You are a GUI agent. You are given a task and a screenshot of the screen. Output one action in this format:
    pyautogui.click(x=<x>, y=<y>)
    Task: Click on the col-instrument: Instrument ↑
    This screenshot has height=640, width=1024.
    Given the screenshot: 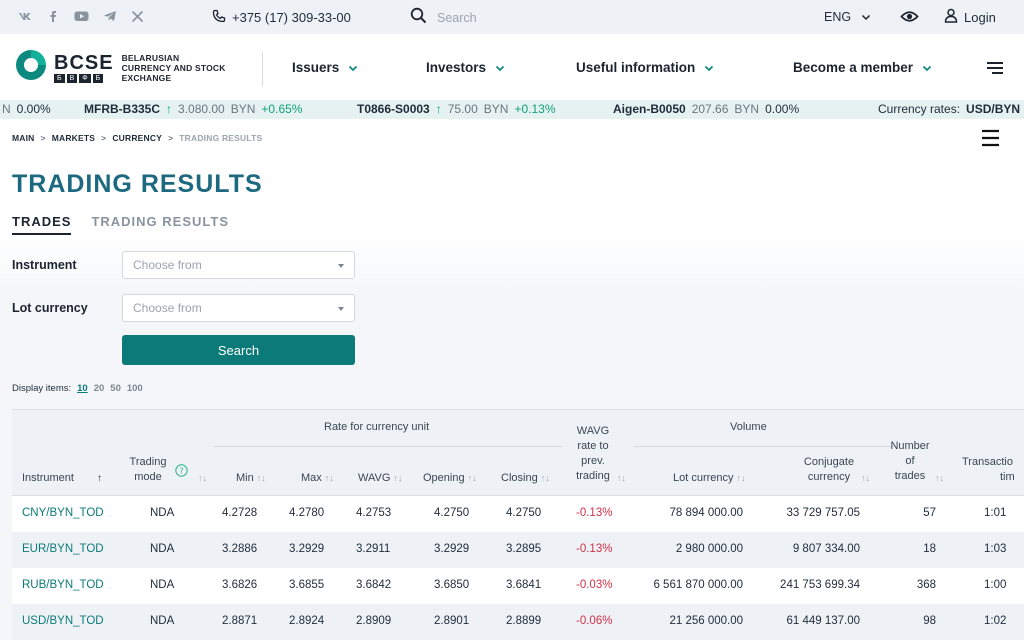 What is the action you would take?
    pyautogui.click(x=62, y=478)
    